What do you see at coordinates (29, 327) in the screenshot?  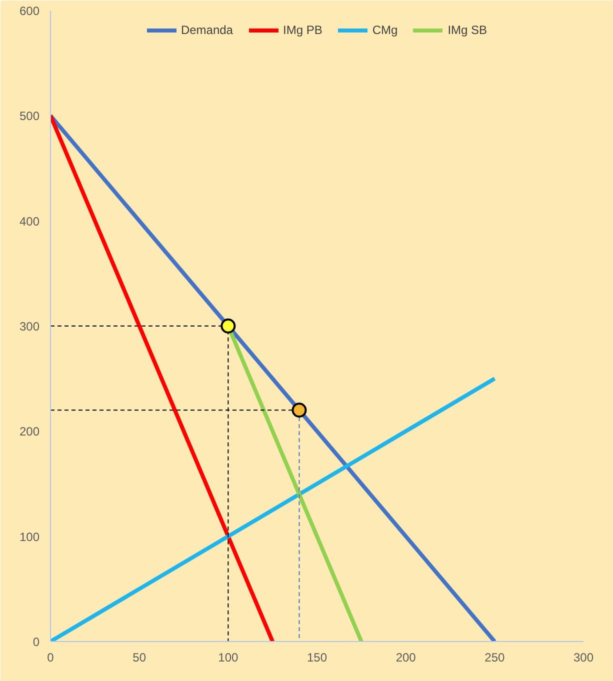 I see `y-tick-label: 300` at bounding box center [29, 327].